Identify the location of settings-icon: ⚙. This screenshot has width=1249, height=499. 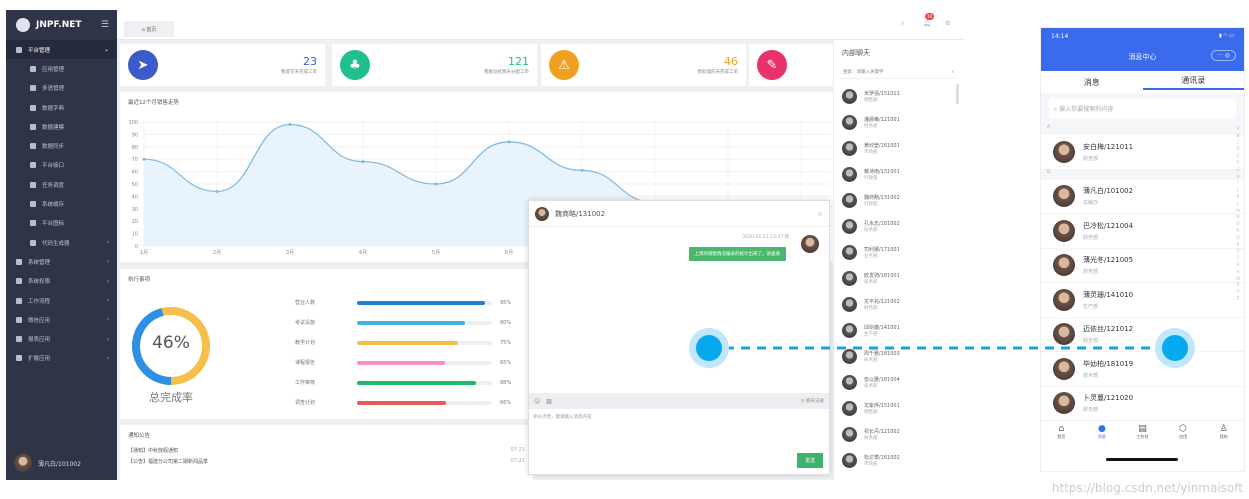
(948, 23).